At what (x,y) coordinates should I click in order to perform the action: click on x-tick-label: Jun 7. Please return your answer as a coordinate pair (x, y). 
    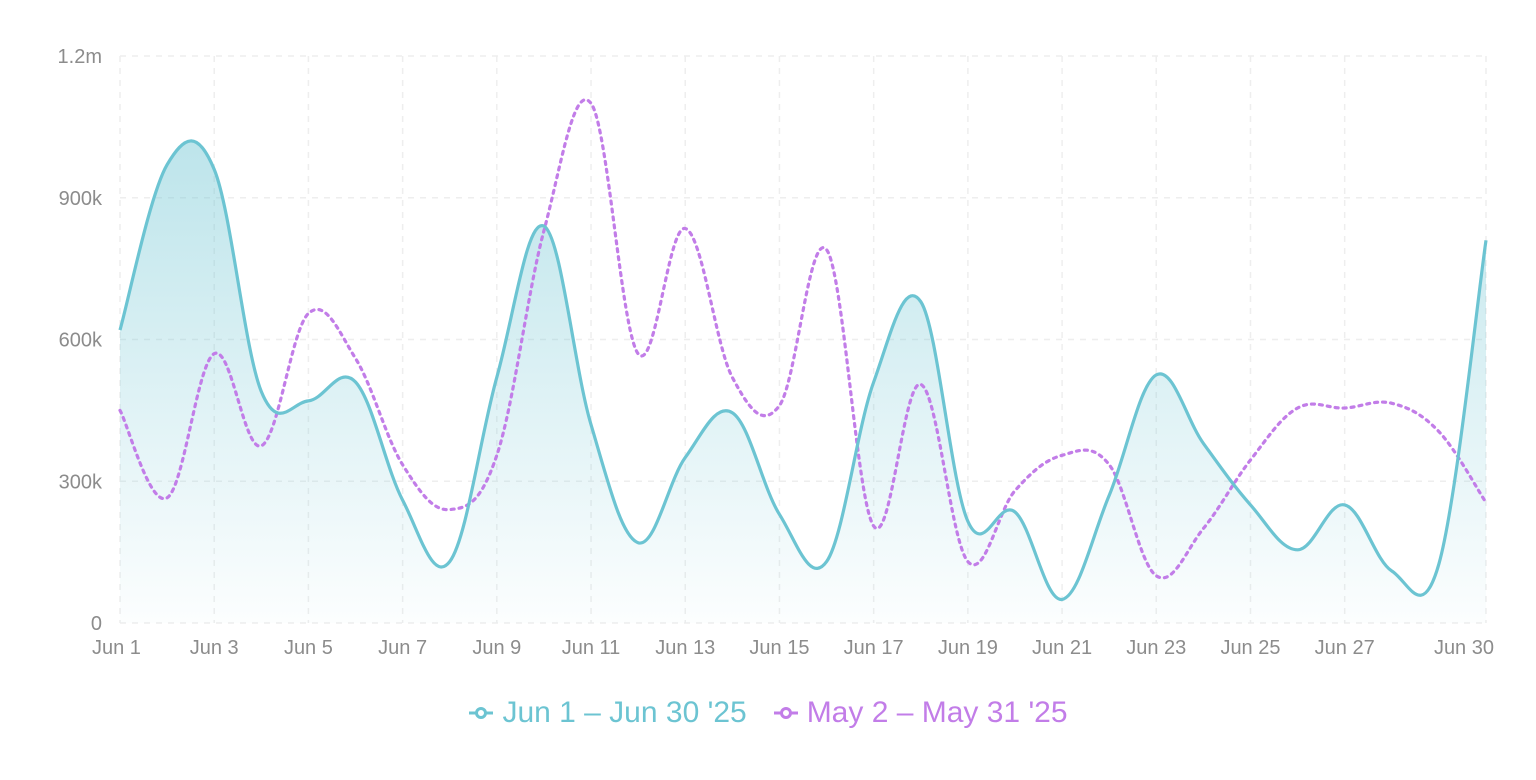
    Looking at the image, I should click on (402, 648).